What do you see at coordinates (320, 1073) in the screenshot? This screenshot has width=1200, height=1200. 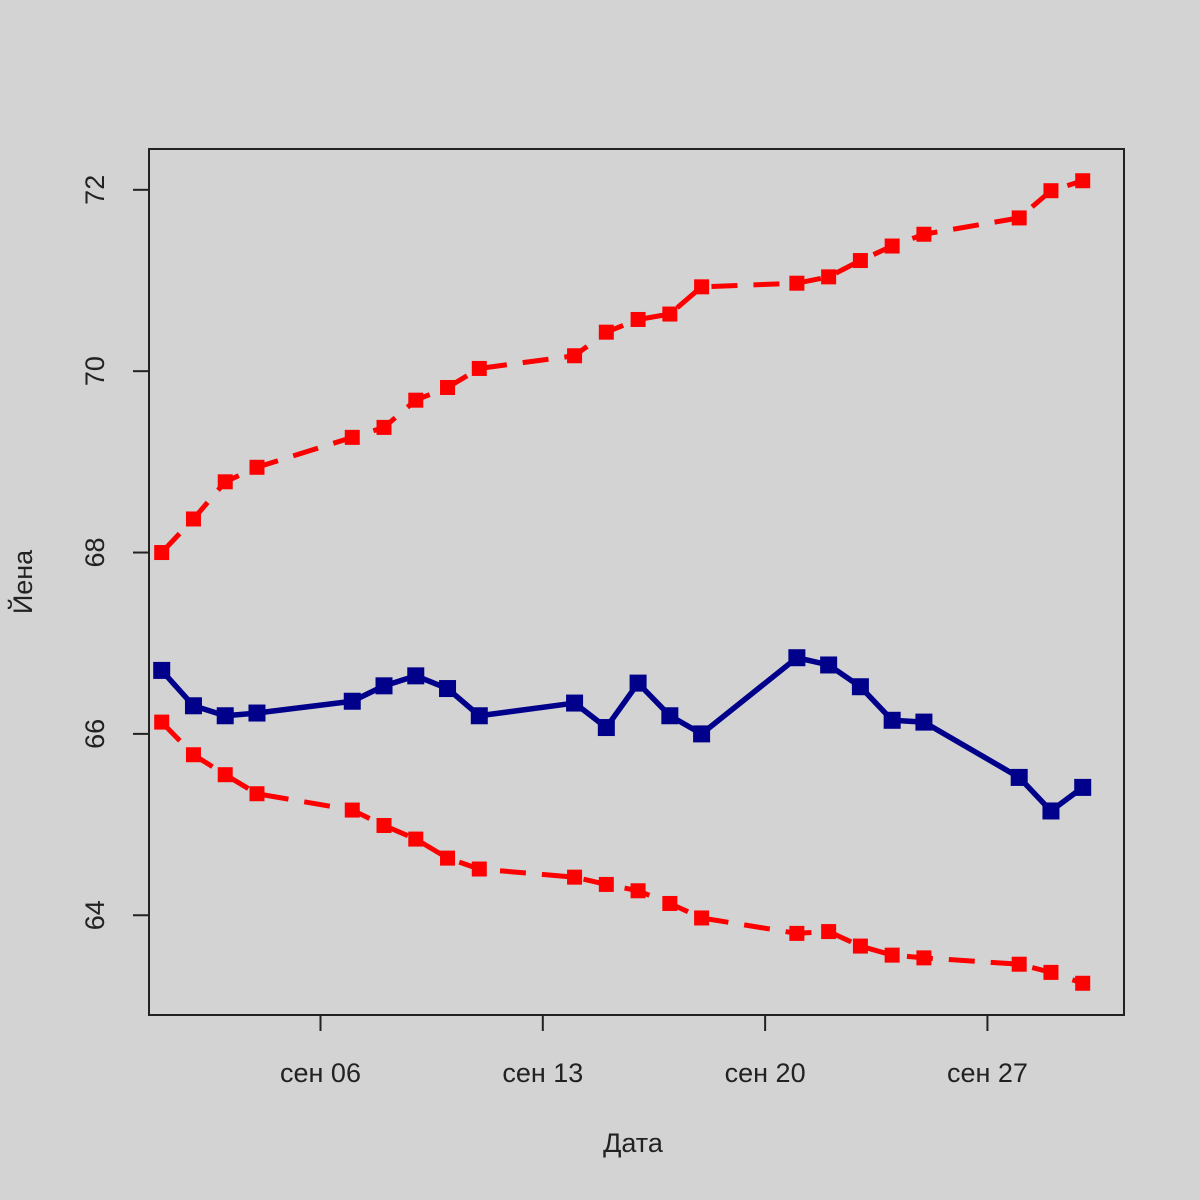 I see `x-tick-label-0: сен 06` at bounding box center [320, 1073].